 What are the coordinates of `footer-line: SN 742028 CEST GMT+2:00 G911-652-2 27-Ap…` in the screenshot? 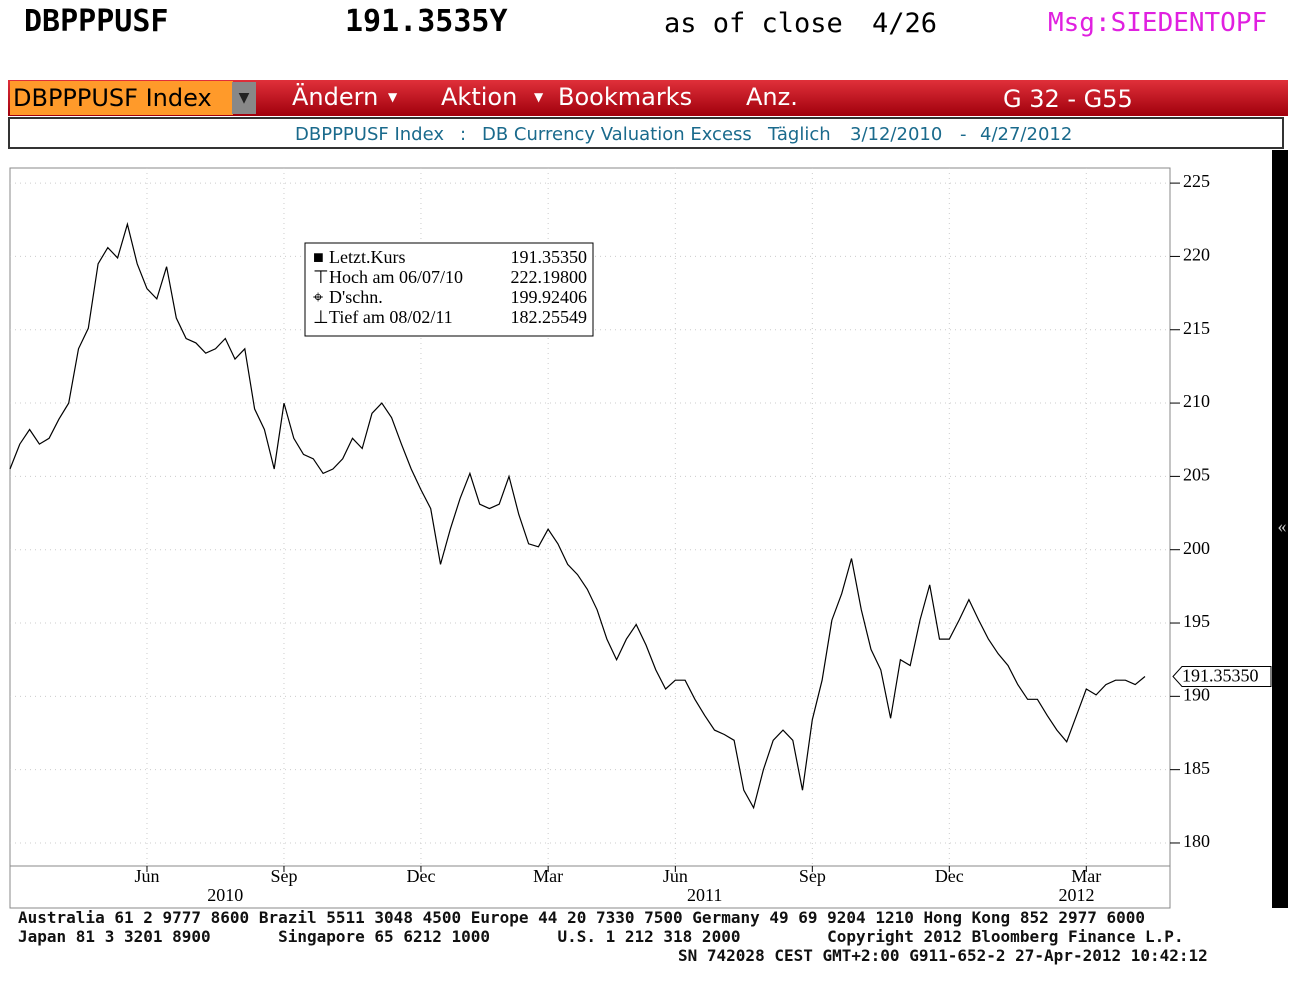 It's located at (943, 955).